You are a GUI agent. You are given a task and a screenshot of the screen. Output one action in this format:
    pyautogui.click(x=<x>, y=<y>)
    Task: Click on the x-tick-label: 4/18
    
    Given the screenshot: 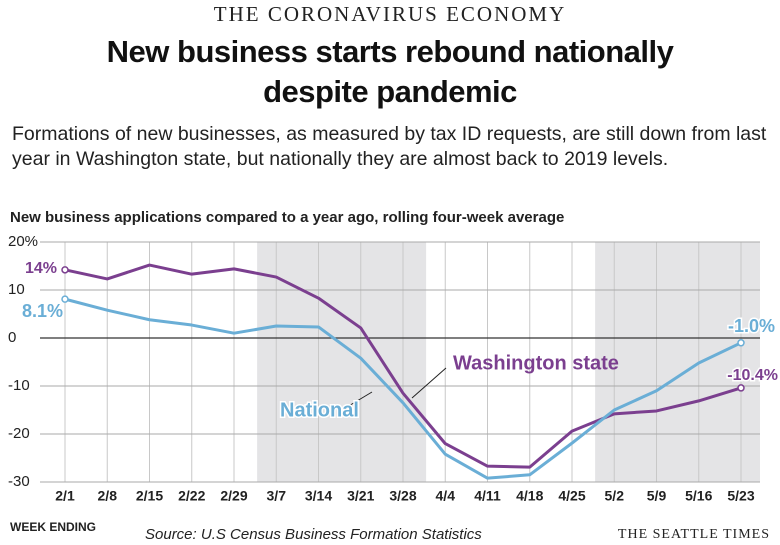 What is the action you would take?
    pyautogui.click(x=529, y=496)
    